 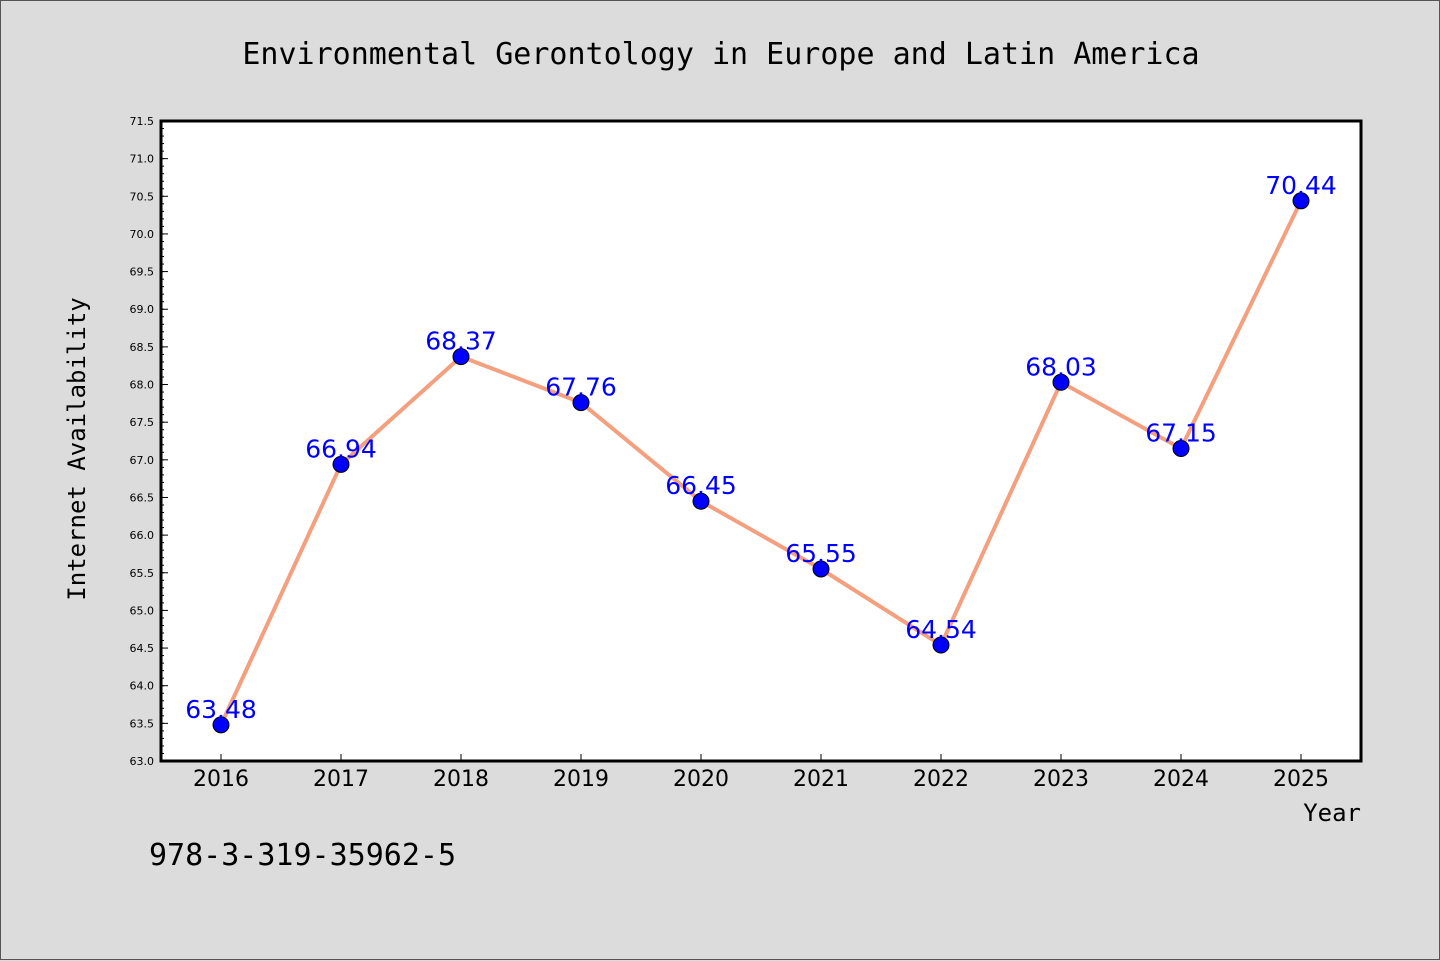 What do you see at coordinates (1301, 185) in the screenshot?
I see `data-point-label: 70.44` at bounding box center [1301, 185].